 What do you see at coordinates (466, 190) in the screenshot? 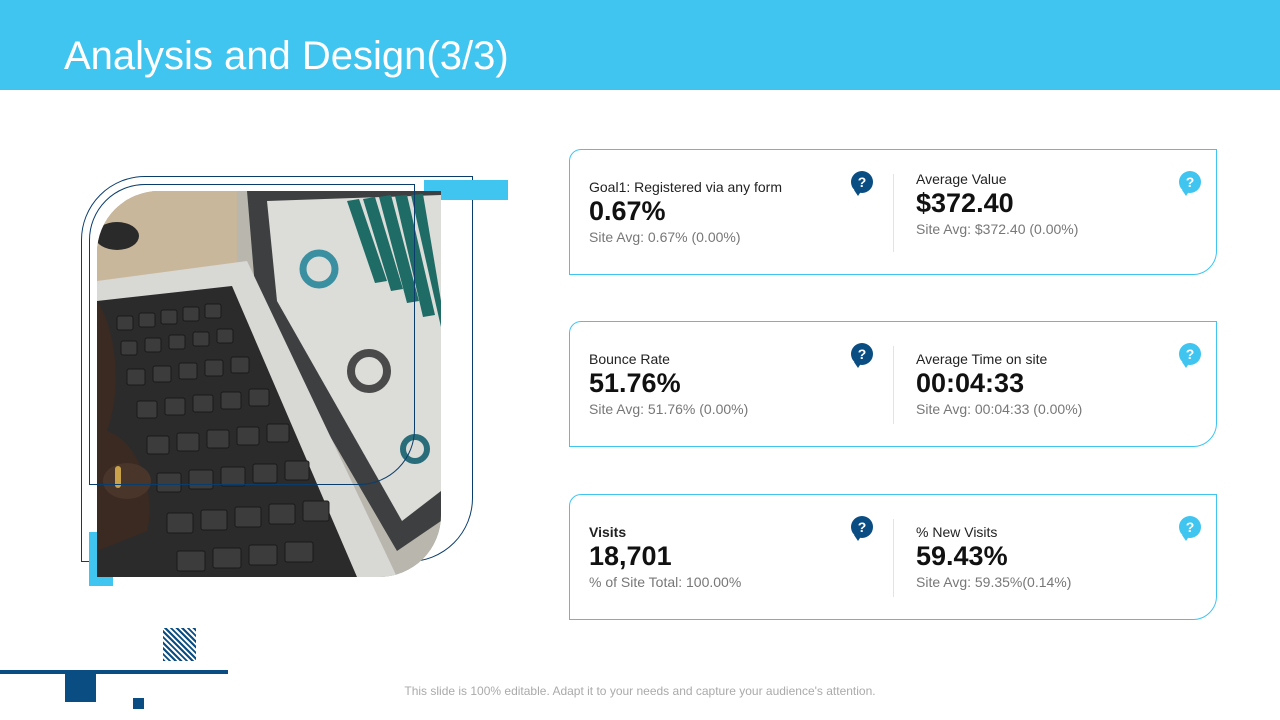
I see `accent-bar` at bounding box center [466, 190].